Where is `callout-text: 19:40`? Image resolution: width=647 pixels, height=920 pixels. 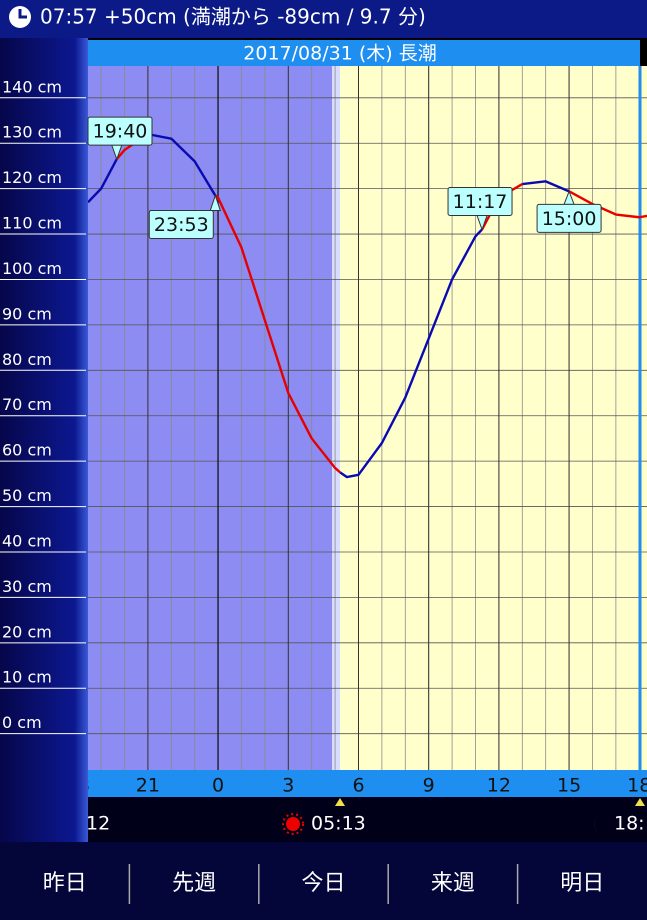 callout-text: 19:40 is located at coordinates (120, 132).